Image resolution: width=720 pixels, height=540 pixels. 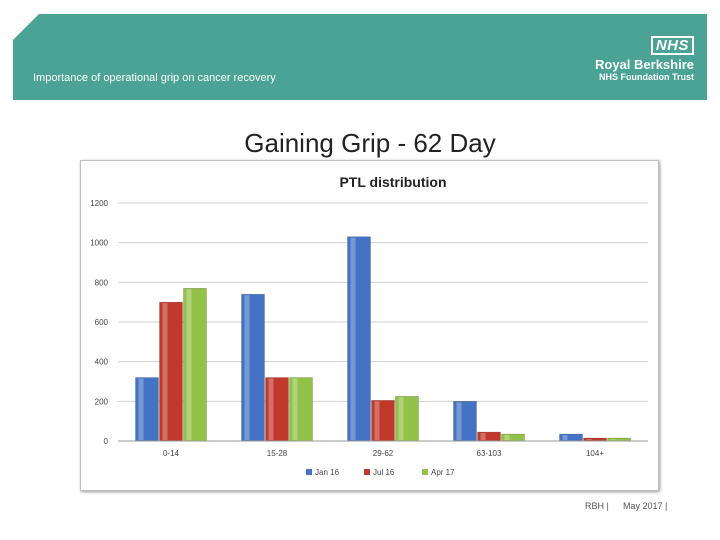 I want to click on nhs-logo: NHS Royal Berkshire NHS Foundation Trust, so click(x=644, y=59).